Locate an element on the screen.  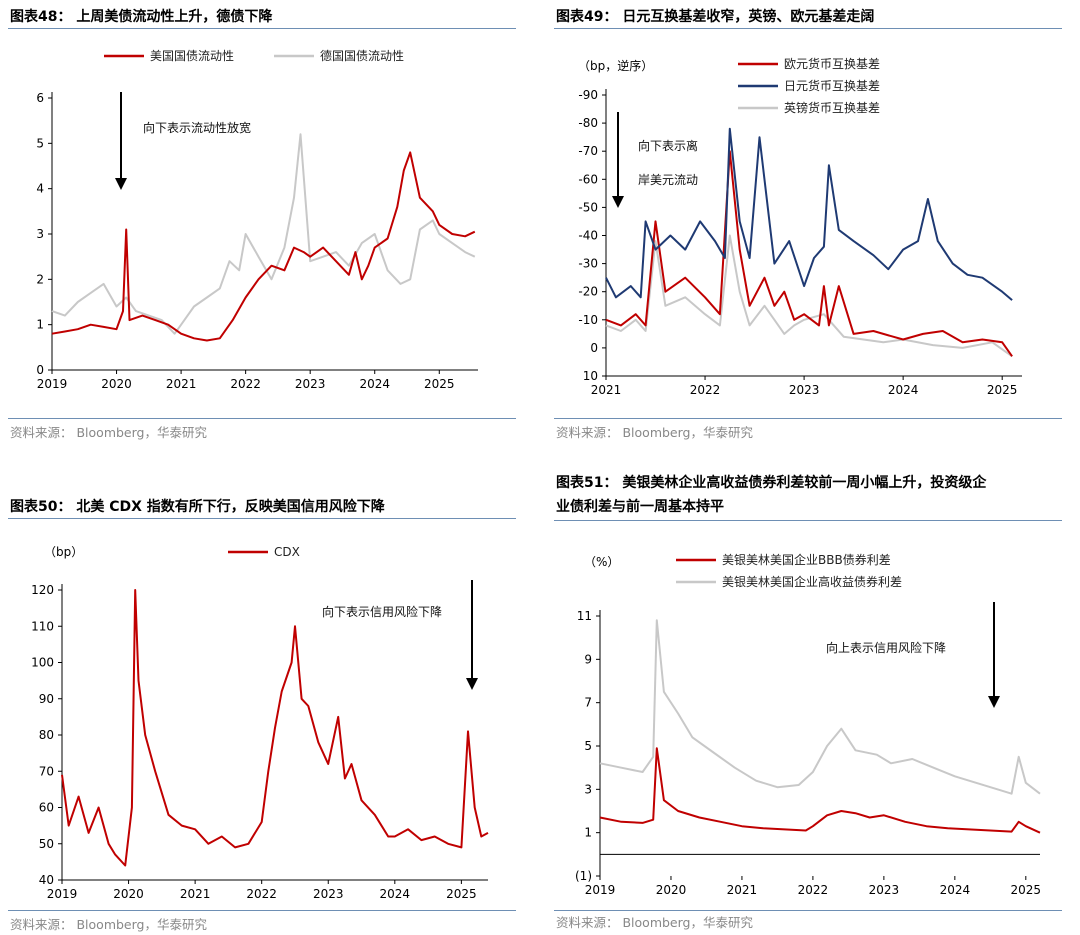
legend-label: 美国国债流动性 is located at coordinates (192, 56).